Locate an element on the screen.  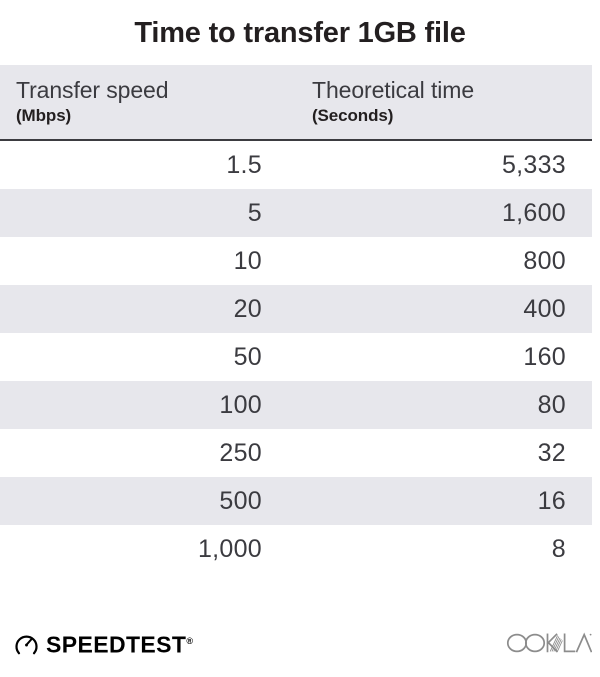
ookla-logo is located at coordinates (549, 643).